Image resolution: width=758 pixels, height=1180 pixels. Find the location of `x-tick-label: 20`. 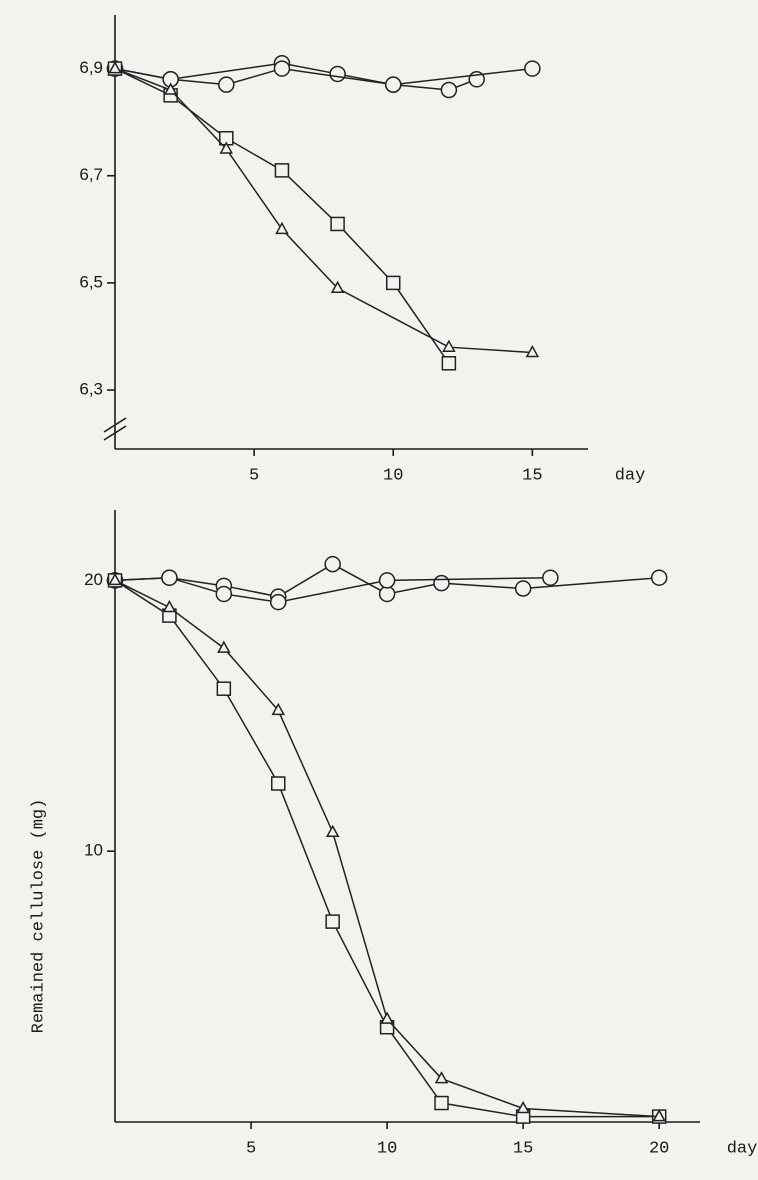

x-tick-label: 20 is located at coordinates (659, 1148).